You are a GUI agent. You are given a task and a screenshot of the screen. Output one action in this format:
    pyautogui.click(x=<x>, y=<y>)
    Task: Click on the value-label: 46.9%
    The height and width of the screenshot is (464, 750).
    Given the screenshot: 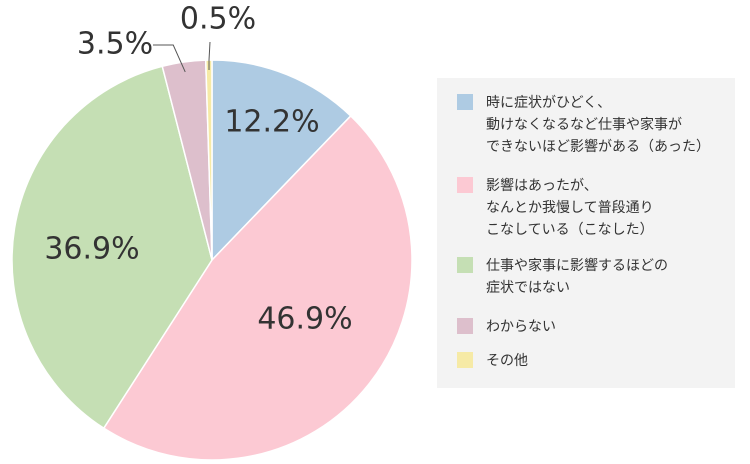 What is the action you would take?
    pyautogui.click(x=304, y=319)
    